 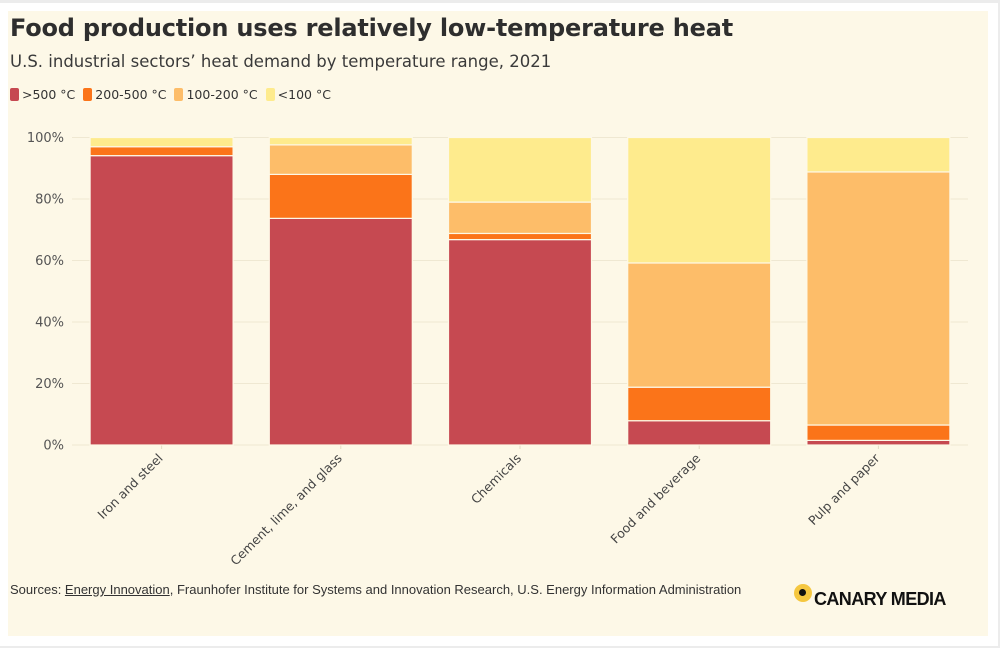 What do you see at coordinates (844, 489) in the screenshot?
I see `x-tick-label: Pulp and paper` at bounding box center [844, 489].